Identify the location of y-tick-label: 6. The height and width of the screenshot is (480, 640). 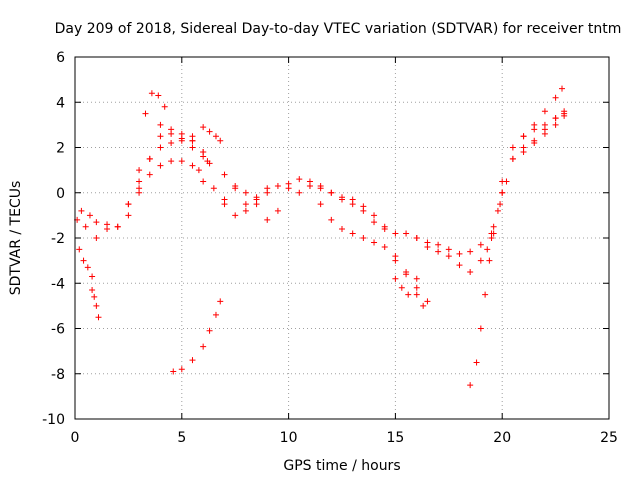
(60, 58).